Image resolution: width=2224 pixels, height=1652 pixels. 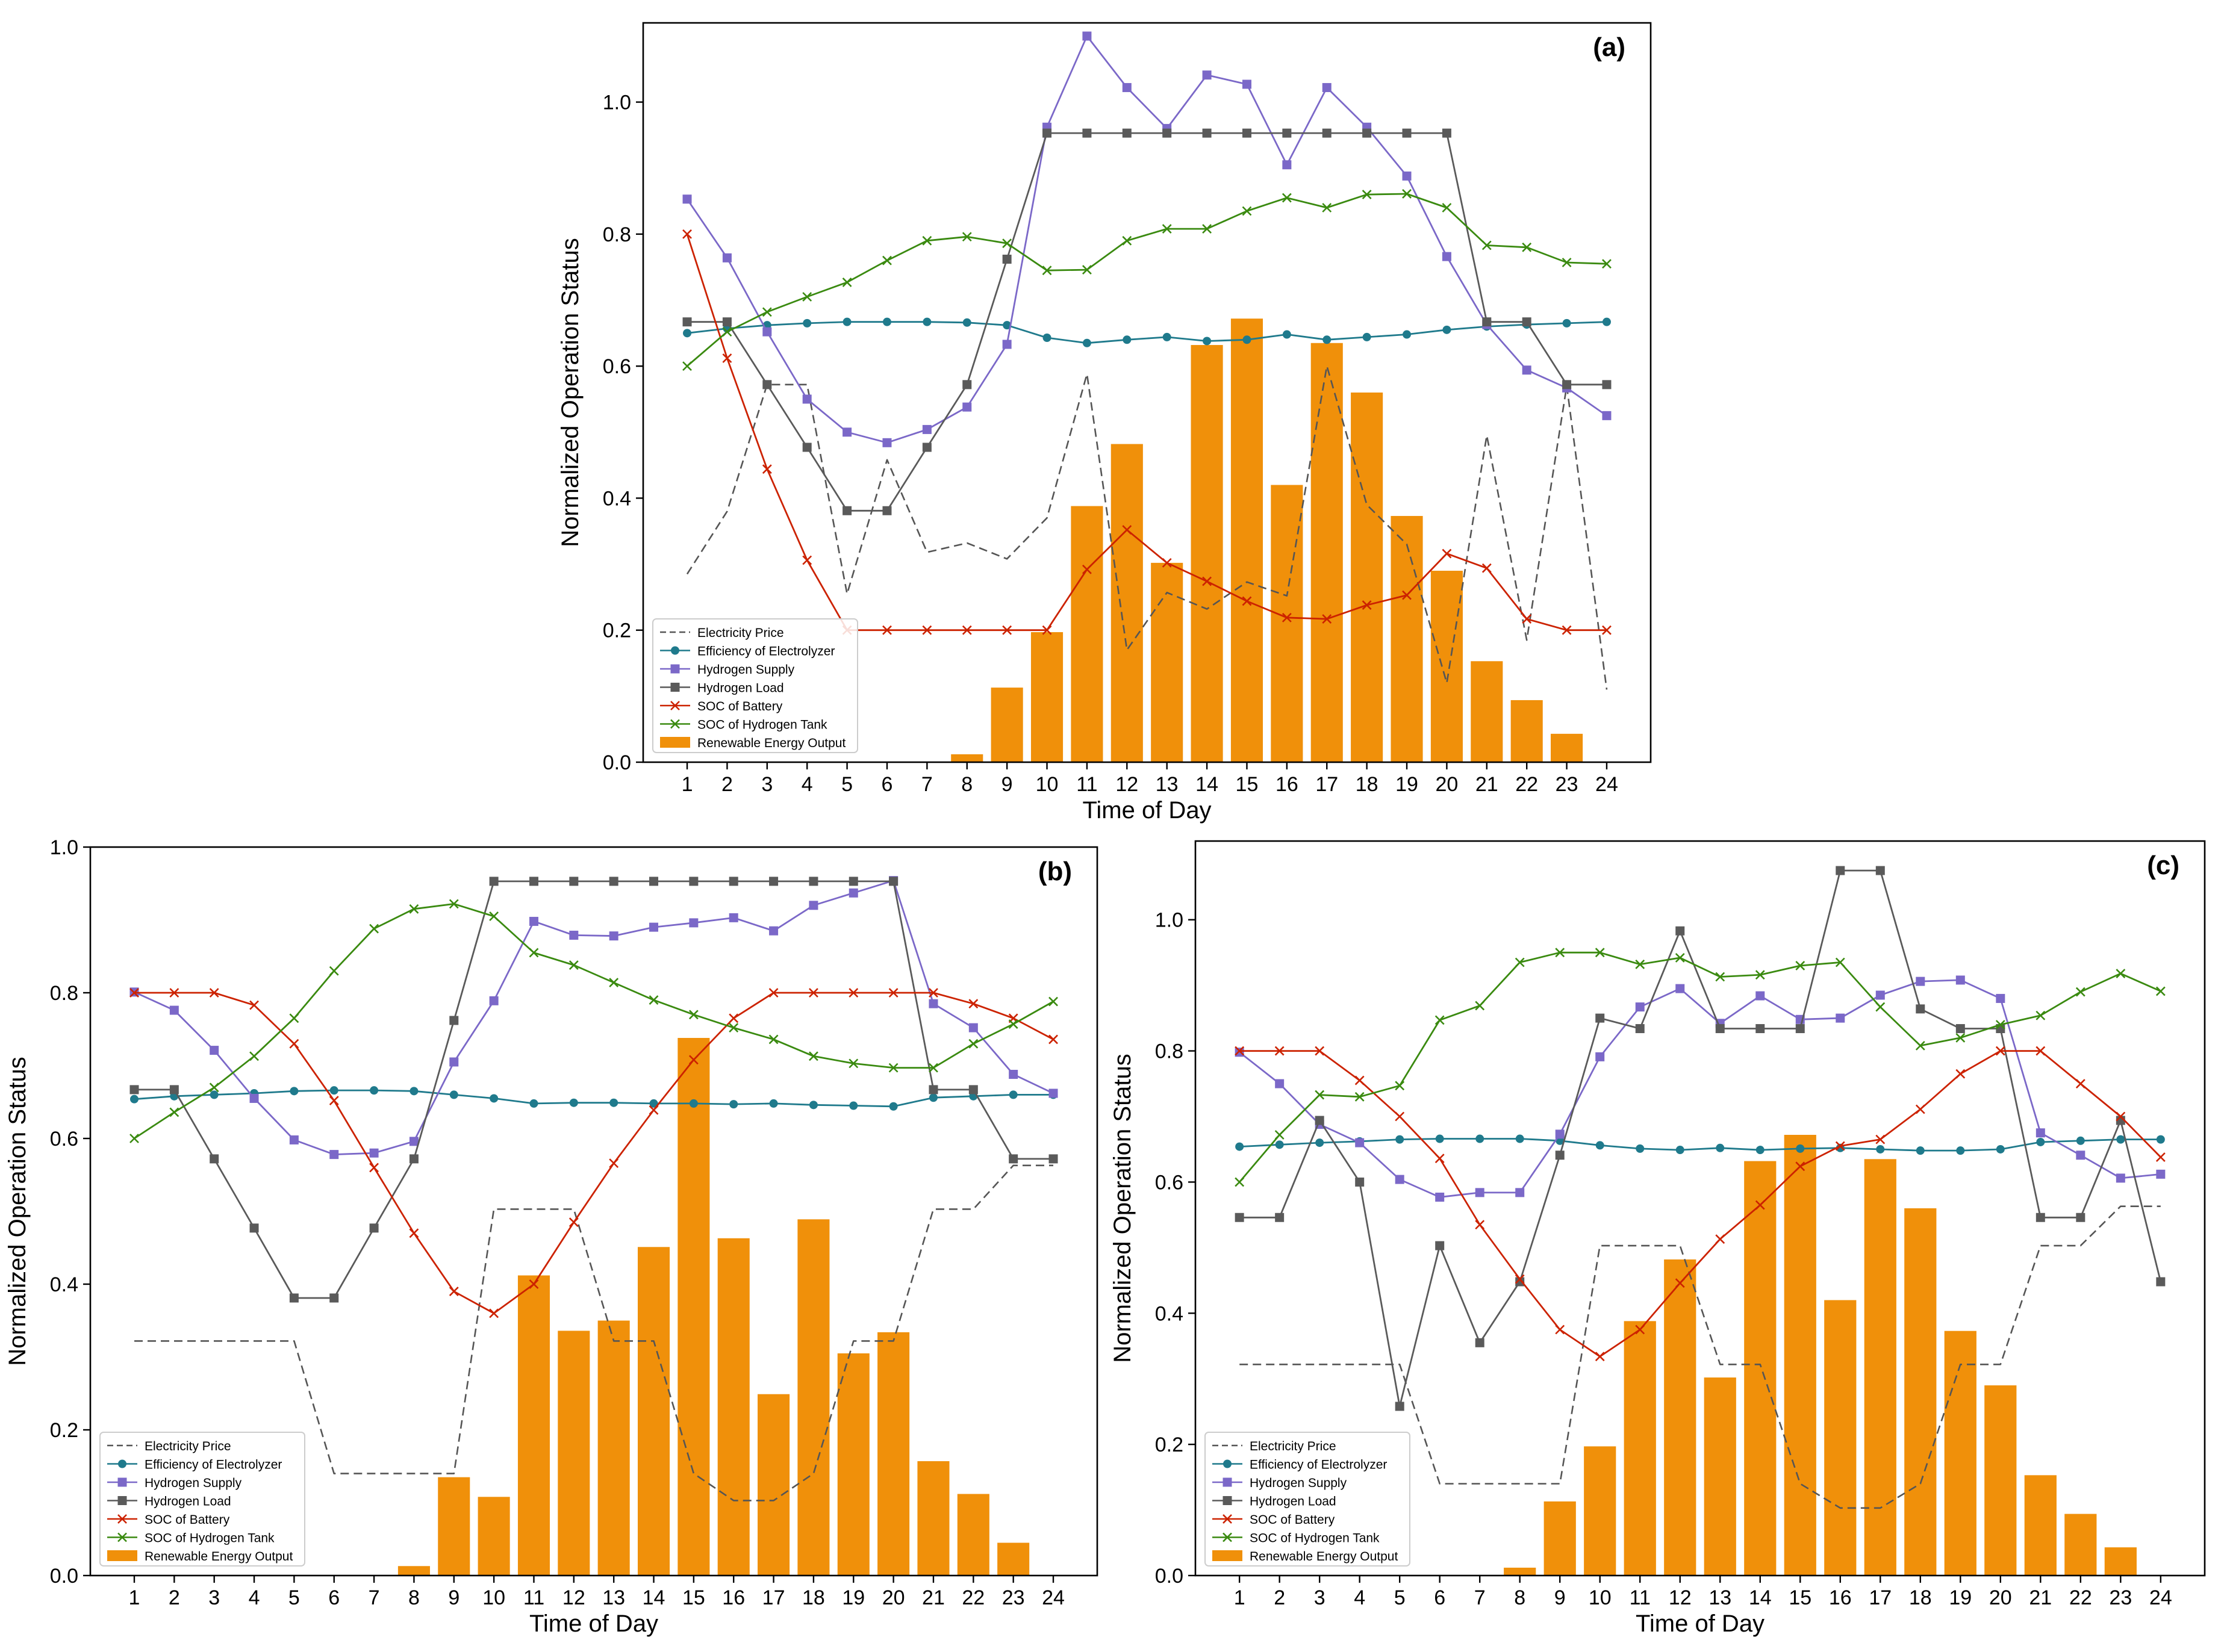 What do you see at coordinates (2080, 1597) in the screenshot?
I see `x-tick-label: 22` at bounding box center [2080, 1597].